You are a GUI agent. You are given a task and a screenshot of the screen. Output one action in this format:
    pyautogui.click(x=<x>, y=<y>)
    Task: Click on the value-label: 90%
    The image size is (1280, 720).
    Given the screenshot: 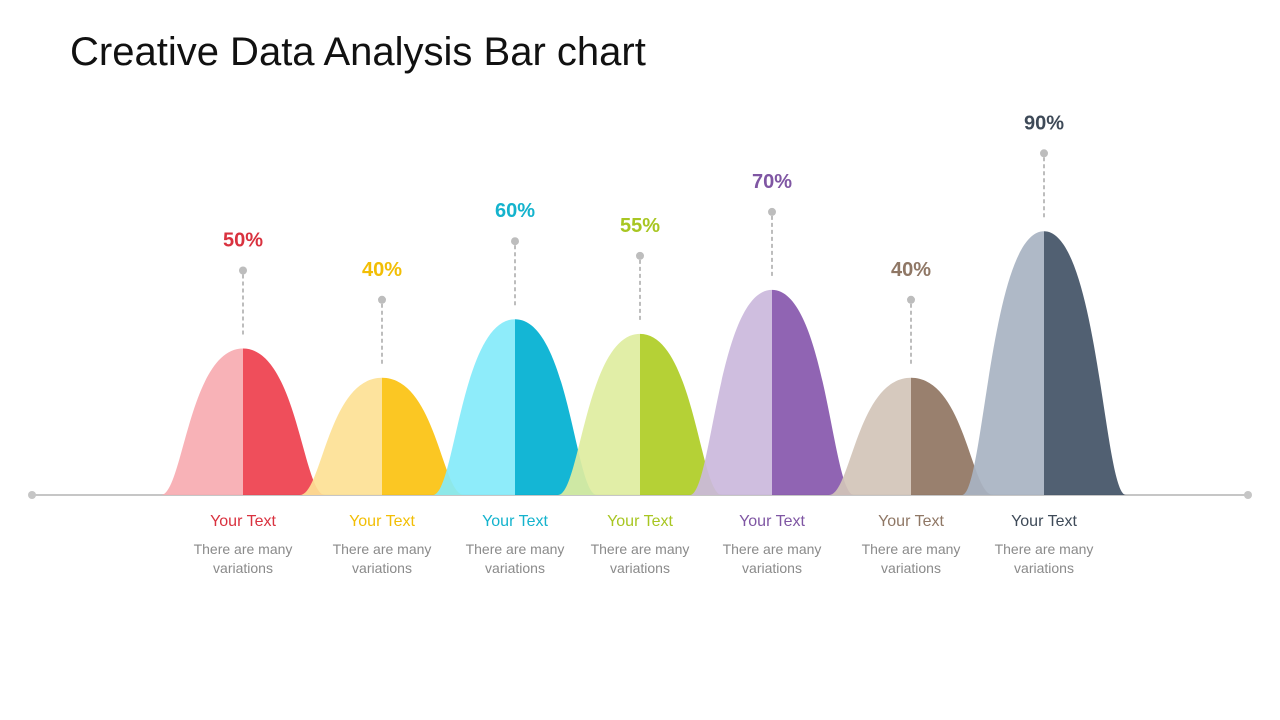 What is the action you would take?
    pyautogui.click(x=1044, y=123)
    